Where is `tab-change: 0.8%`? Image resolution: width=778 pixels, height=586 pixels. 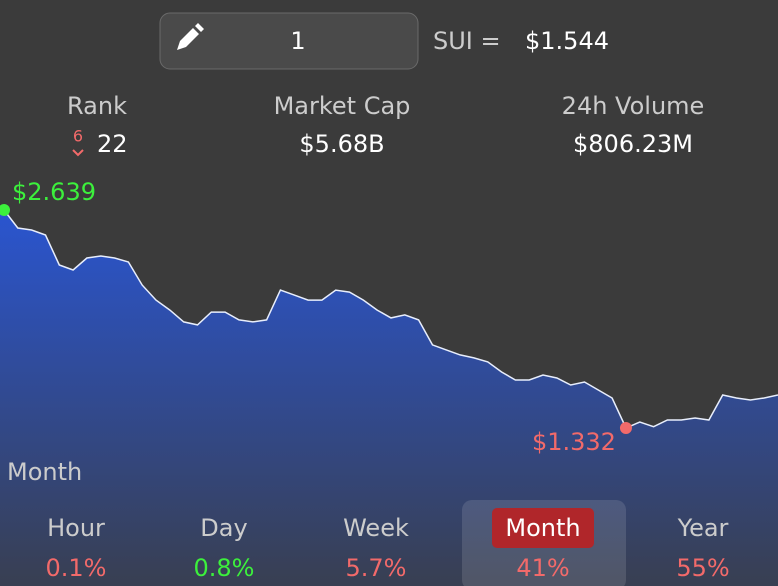
tab-change: 0.8% is located at coordinates (224, 568).